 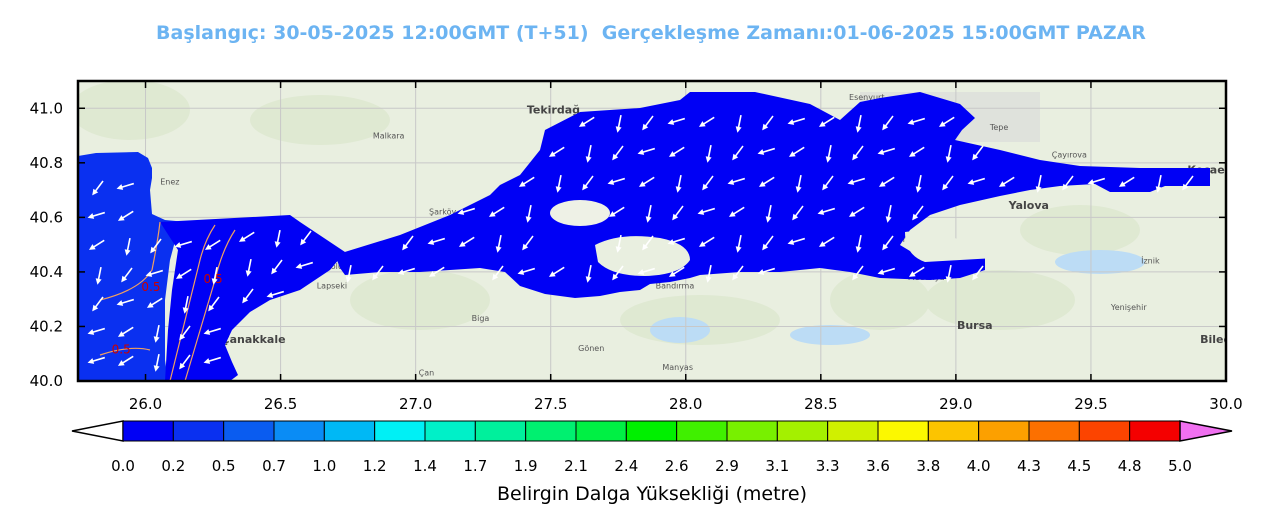 What do you see at coordinates (130, 261) in the screenshot?
I see `contour-line` at bounding box center [130, 261].